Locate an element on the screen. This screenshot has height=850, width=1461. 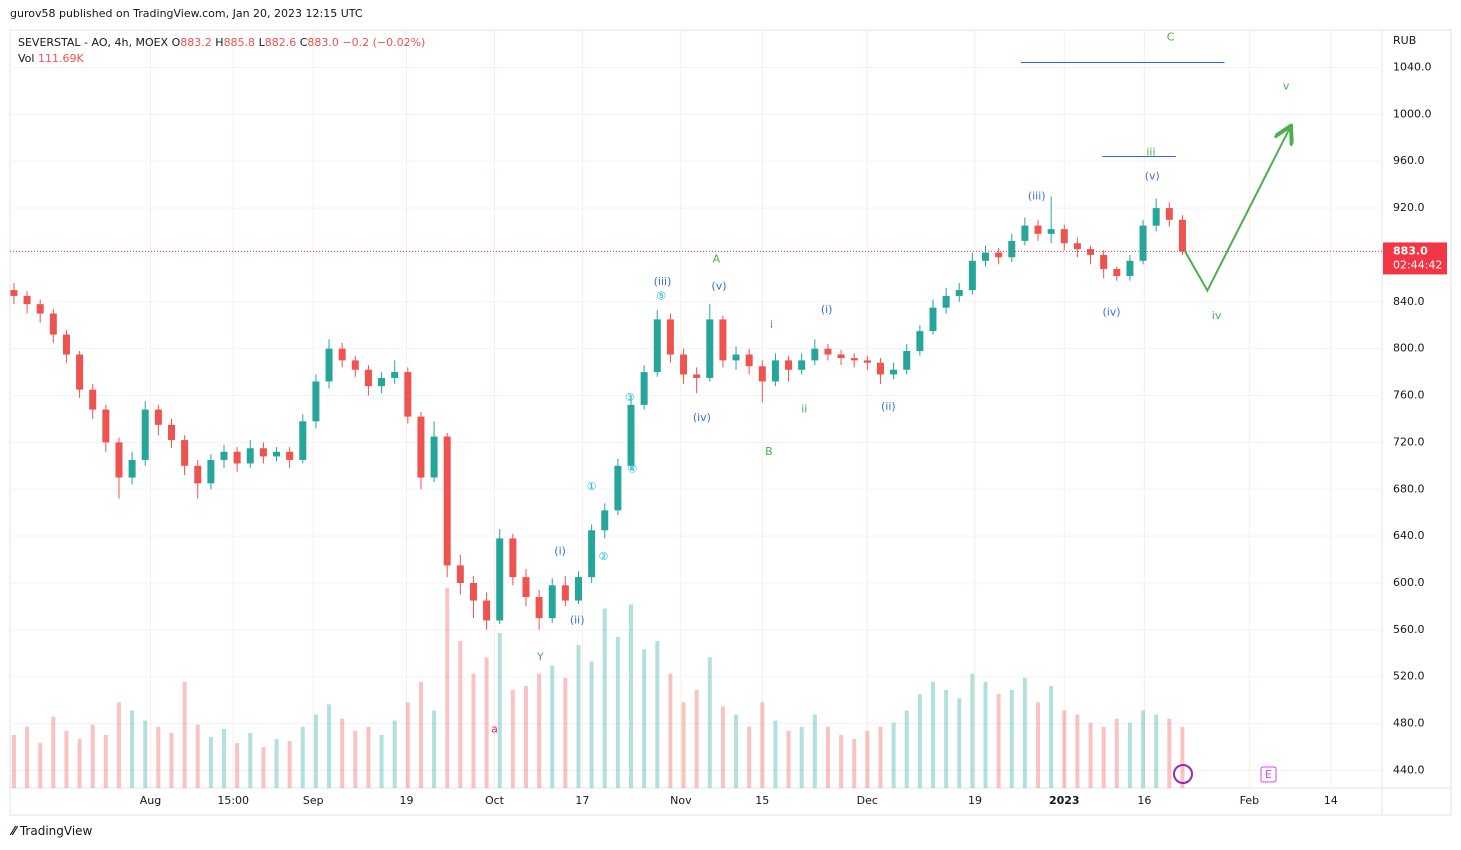
currency: RUB is located at coordinates (1404, 40).